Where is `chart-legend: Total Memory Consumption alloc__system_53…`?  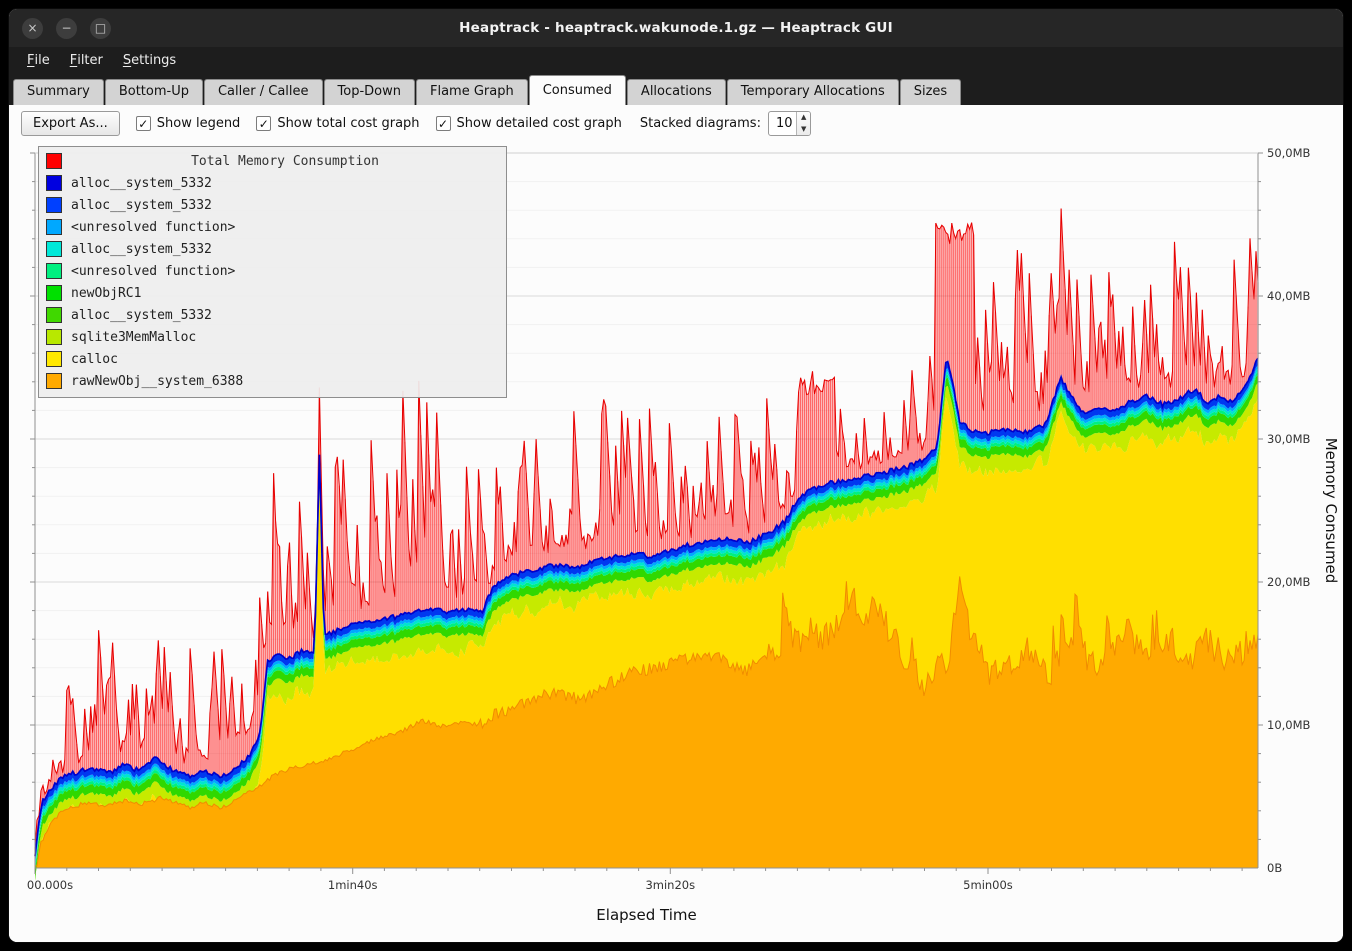 chart-legend: Total Memory Consumption alloc__system_53… is located at coordinates (272, 272).